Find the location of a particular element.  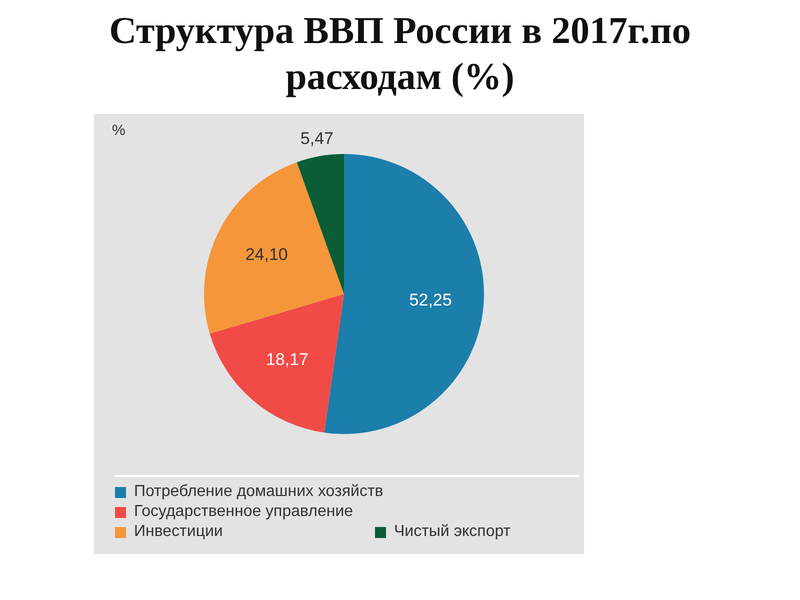

chart-title: Структура ВВП России в 2017г.по расходам (%) is located at coordinates (400, 54).